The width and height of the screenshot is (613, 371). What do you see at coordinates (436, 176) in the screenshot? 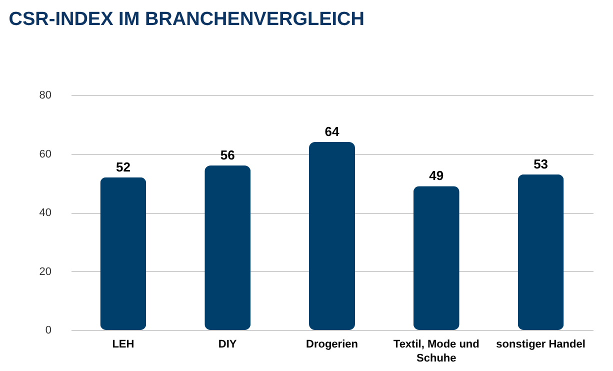
I see `data-label: 49` at bounding box center [436, 176].